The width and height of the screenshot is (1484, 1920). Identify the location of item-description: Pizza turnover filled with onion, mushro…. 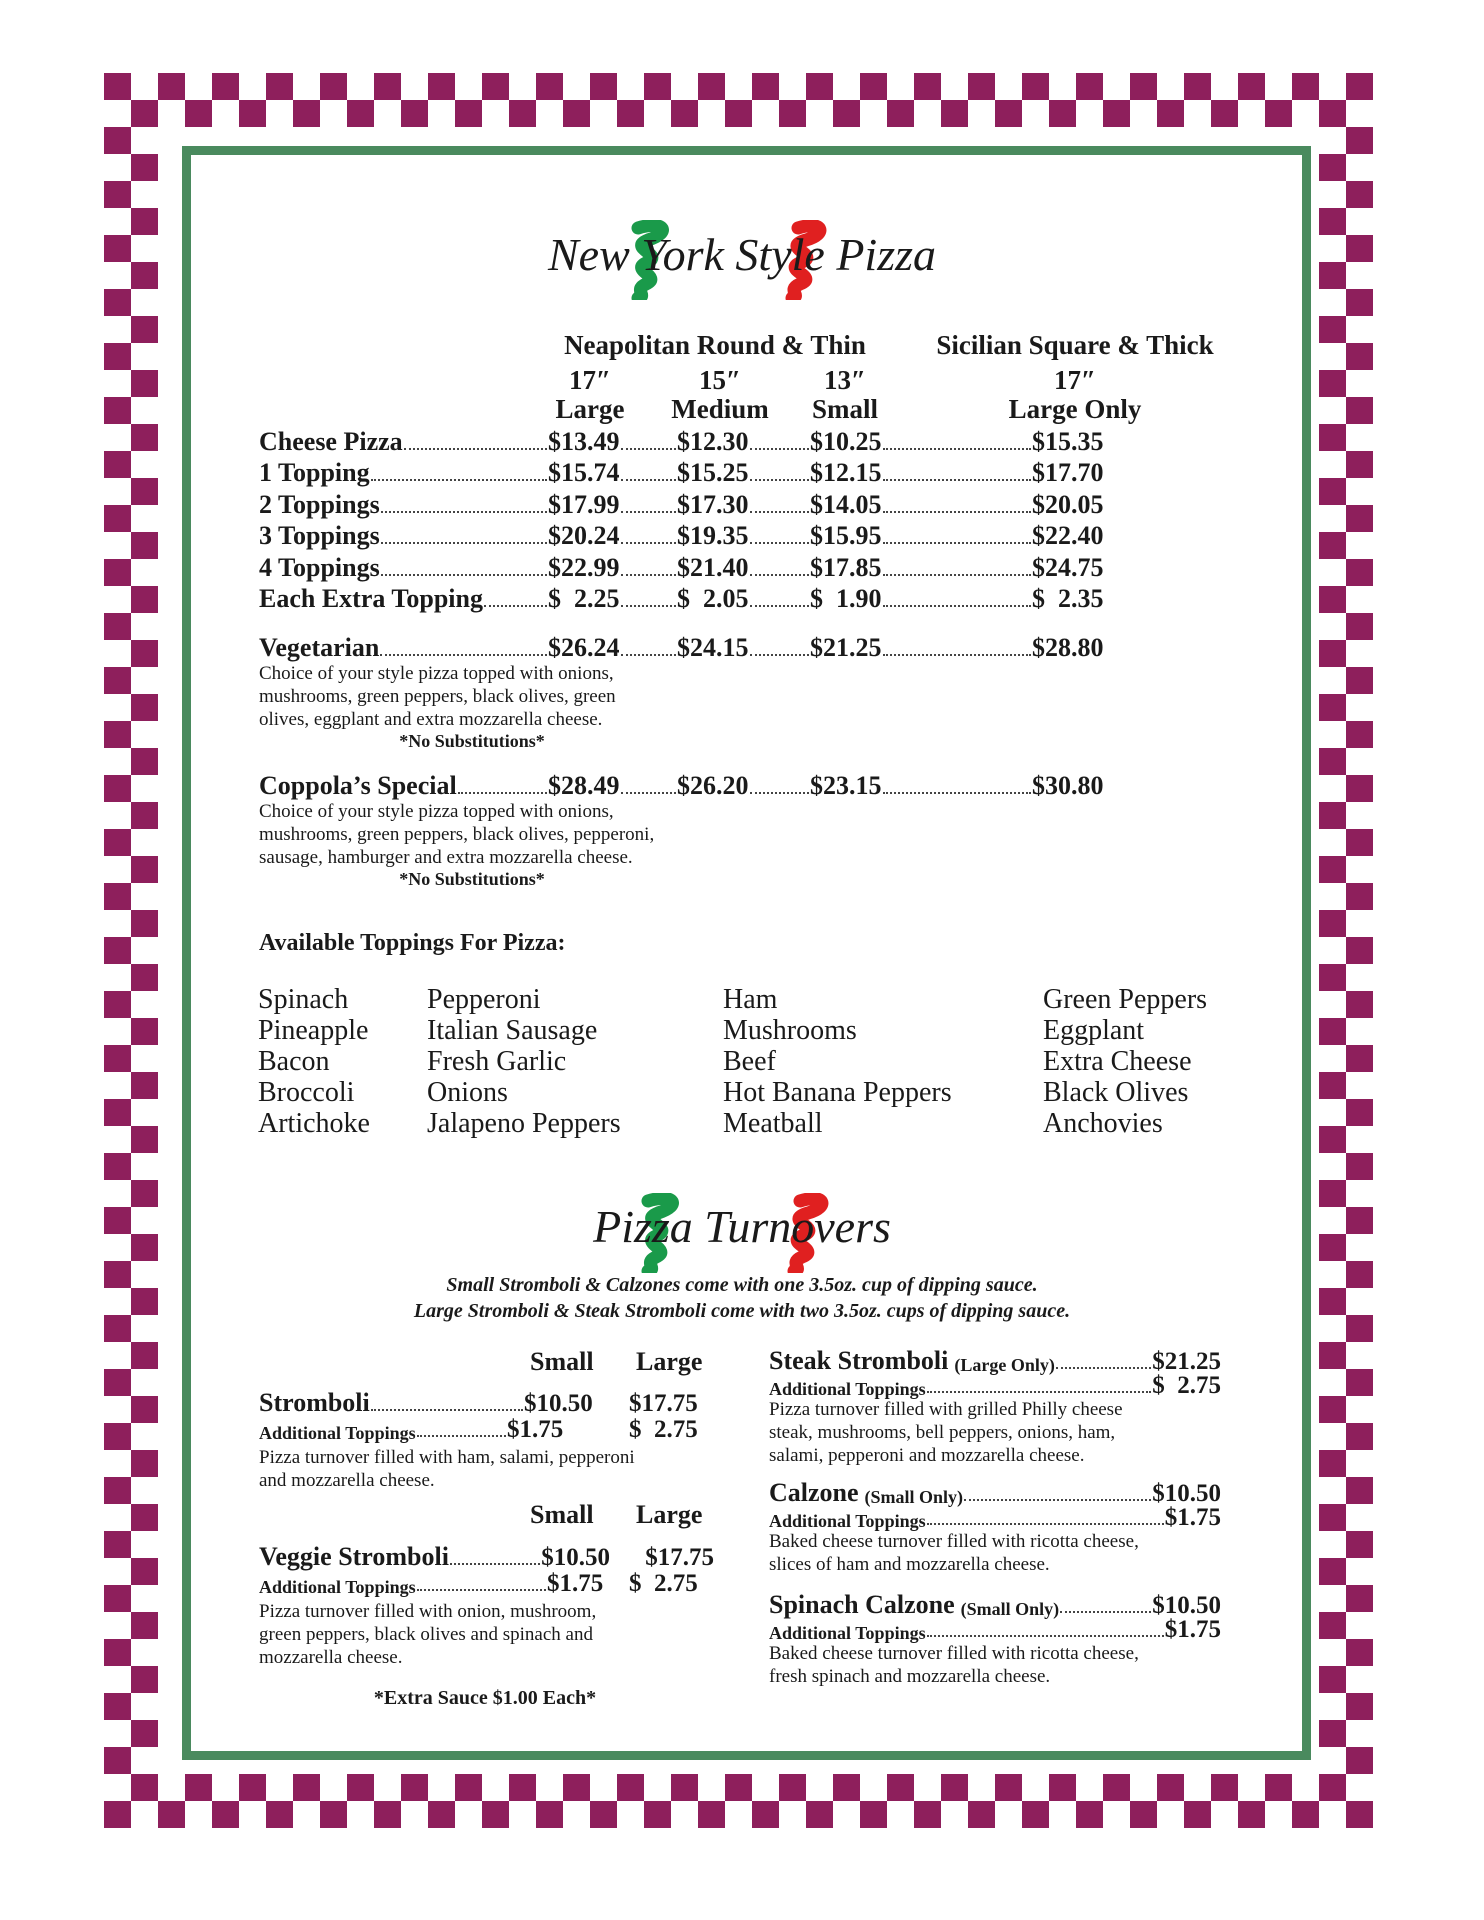
(428, 1611).